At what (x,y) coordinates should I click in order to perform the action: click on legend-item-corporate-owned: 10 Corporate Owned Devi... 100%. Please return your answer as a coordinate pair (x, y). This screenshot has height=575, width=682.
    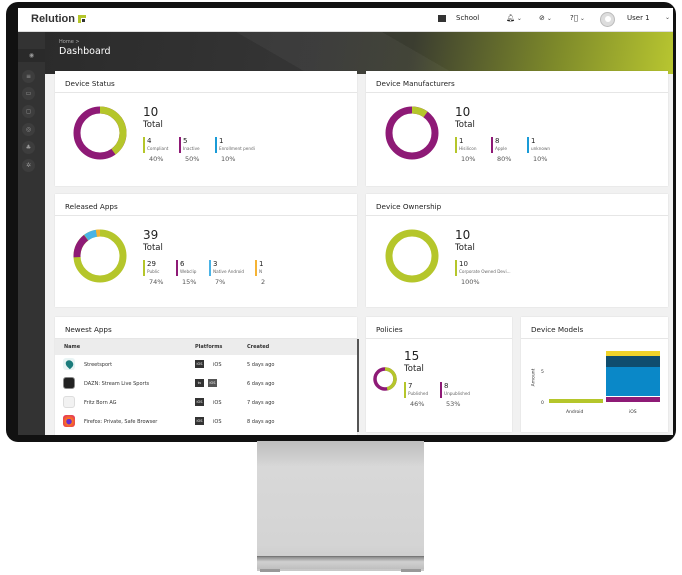
    Looking at the image, I should click on (490, 273).